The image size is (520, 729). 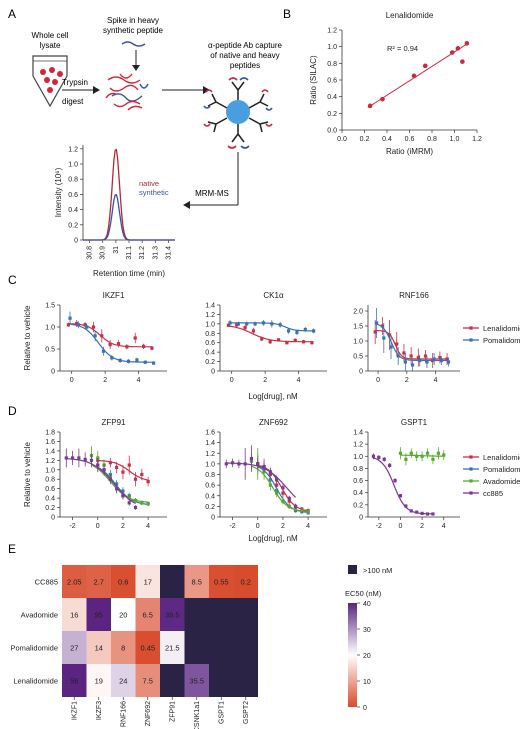 I want to click on x-tick-label: 1.2, so click(x=477, y=139).